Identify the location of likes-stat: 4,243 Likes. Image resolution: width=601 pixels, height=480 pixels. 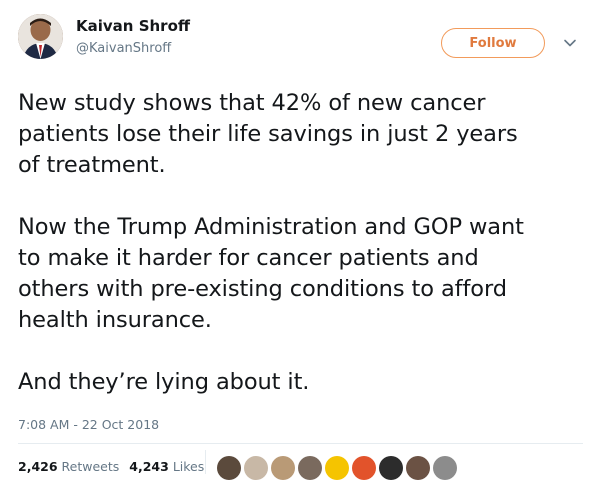
(166, 466).